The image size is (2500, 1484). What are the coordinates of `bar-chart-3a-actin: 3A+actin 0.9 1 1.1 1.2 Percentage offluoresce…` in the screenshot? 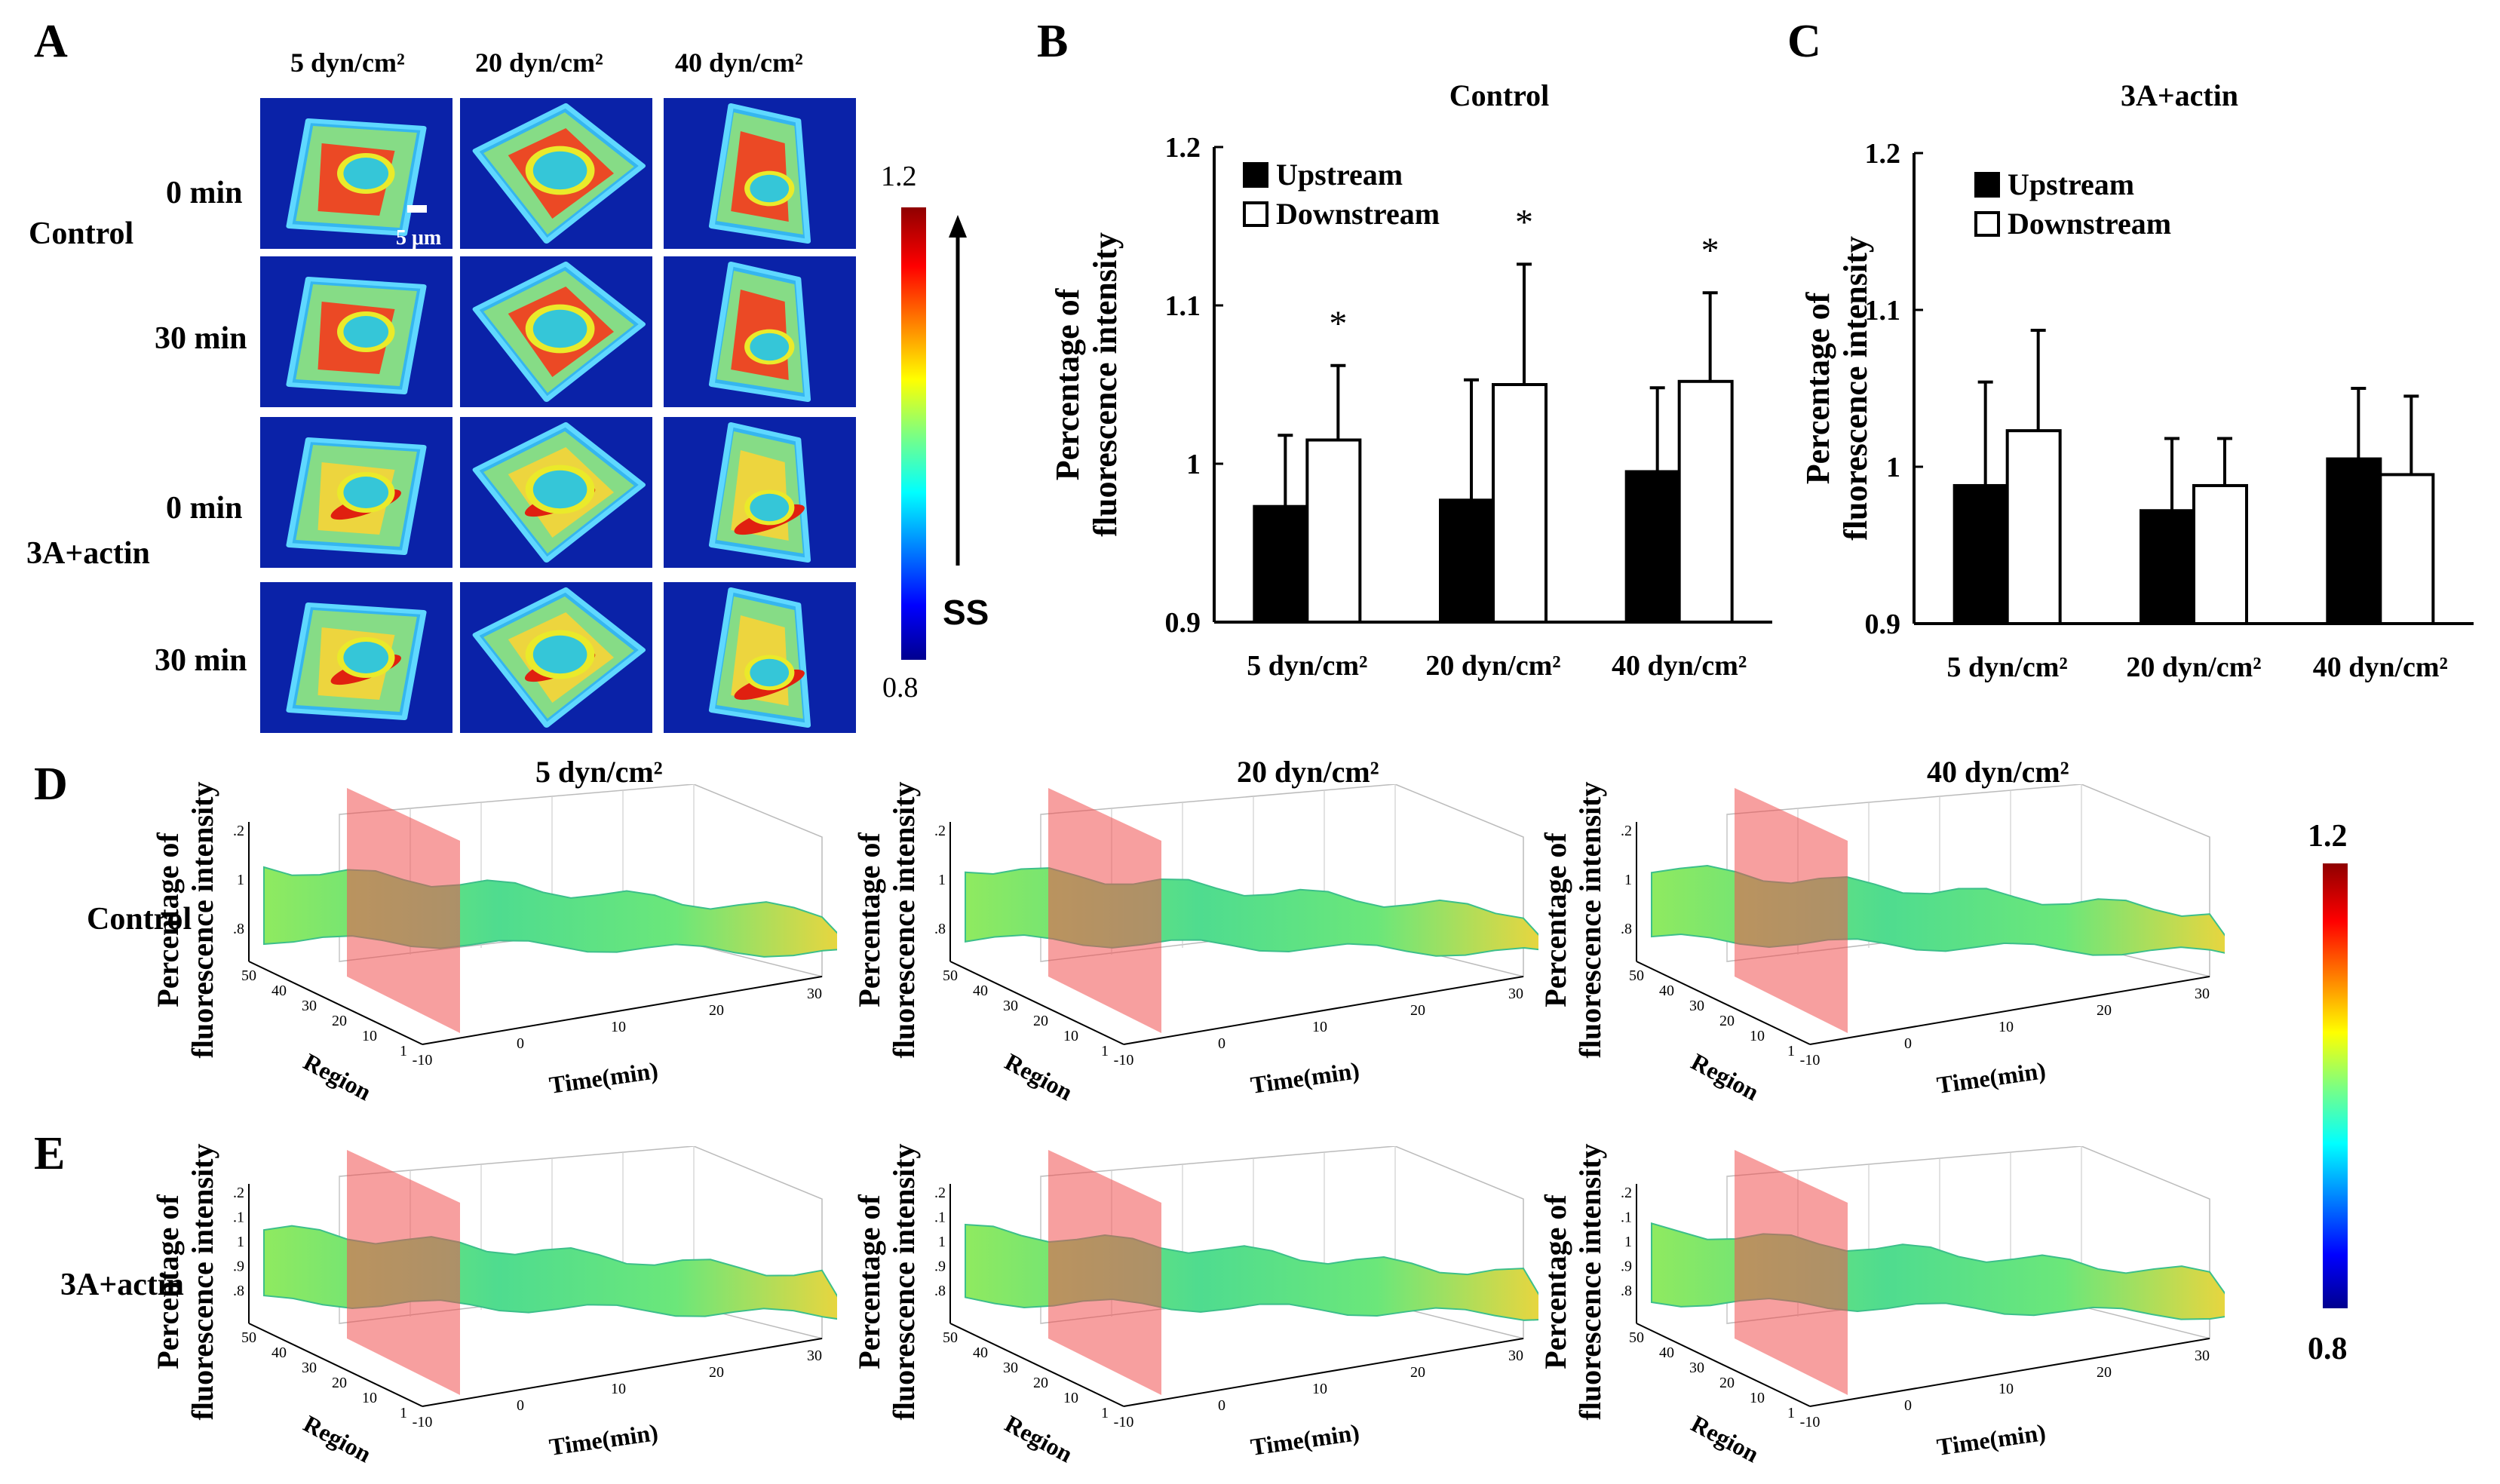 It's located at (2136, 380).